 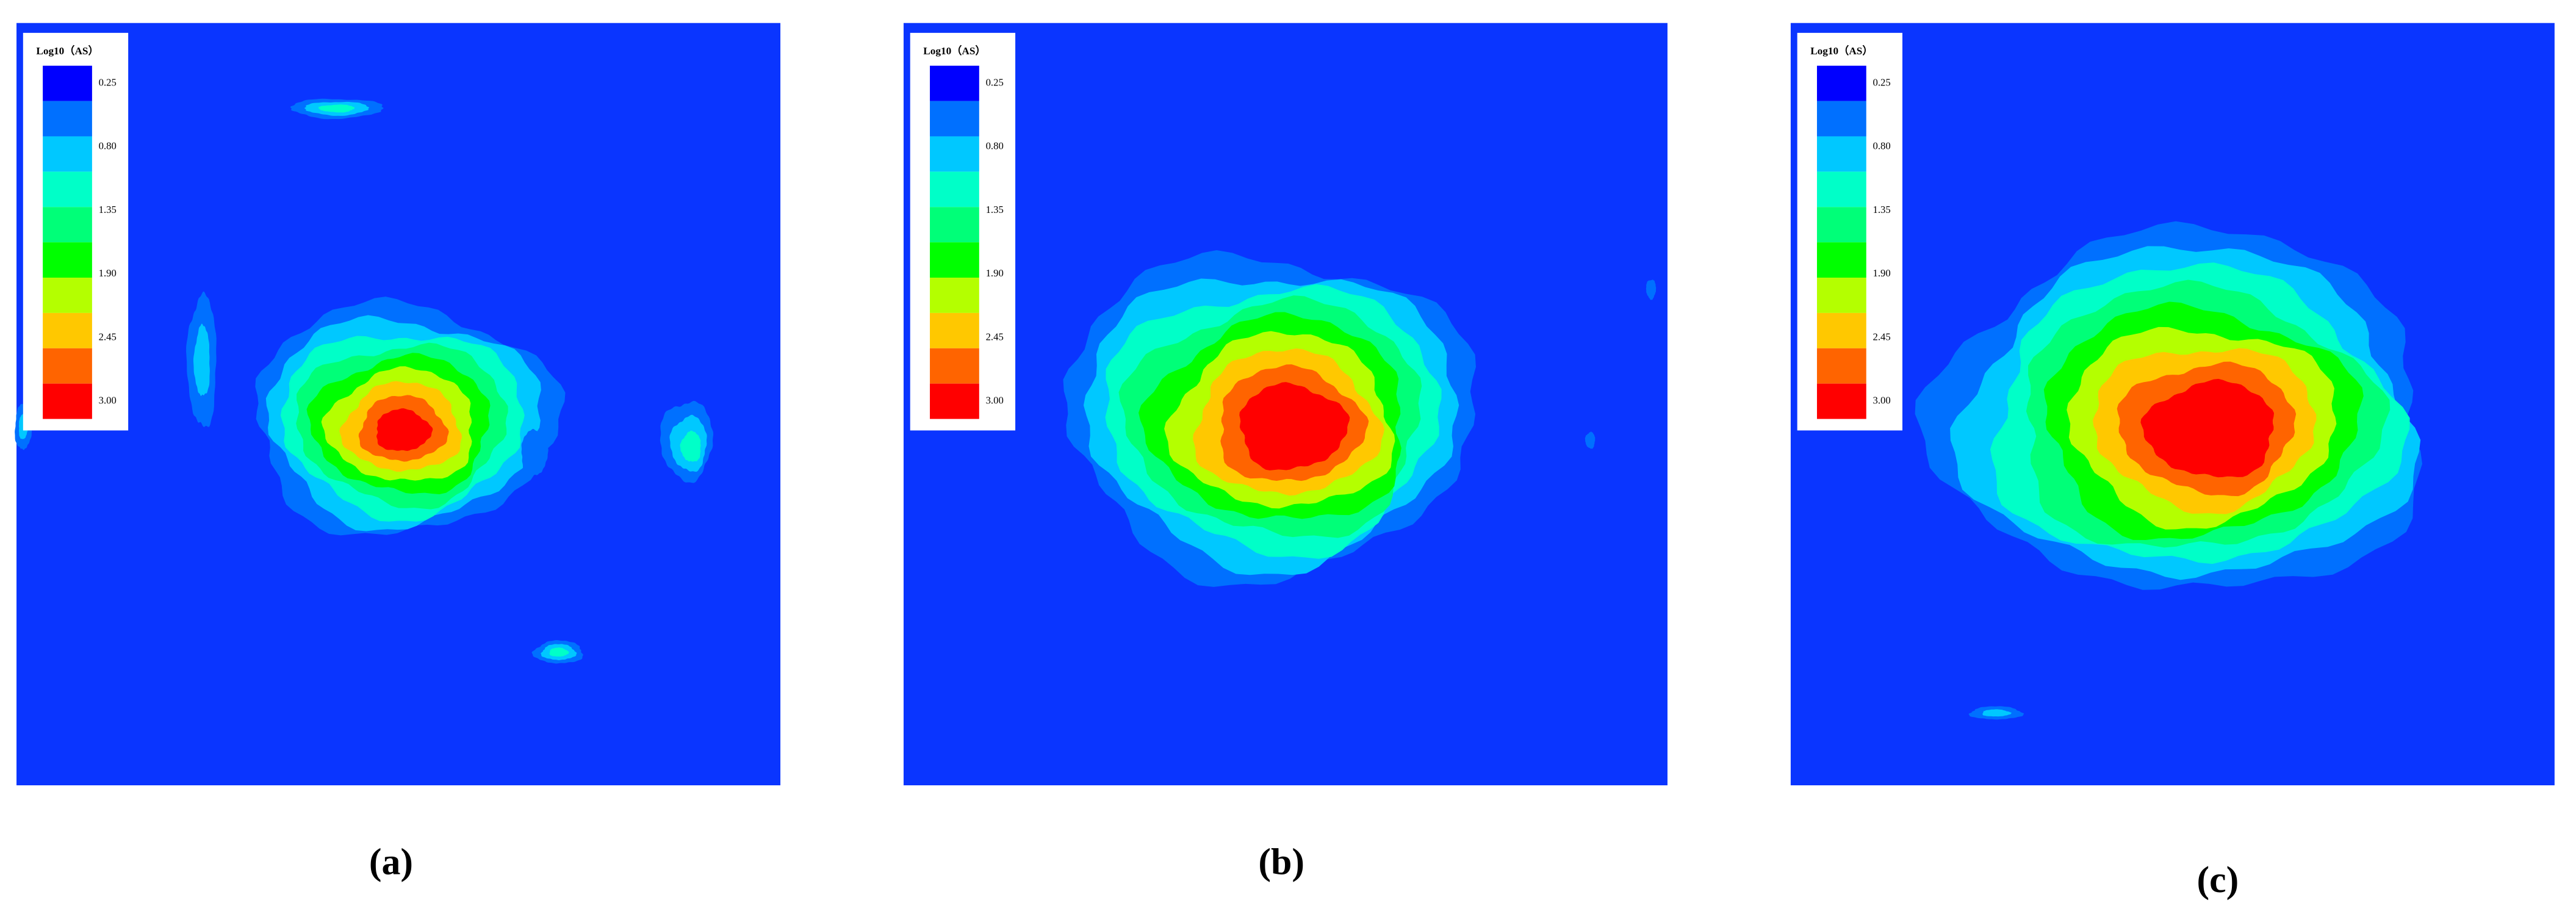 I want to click on panel-label: (b), so click(x=1281, y=862).